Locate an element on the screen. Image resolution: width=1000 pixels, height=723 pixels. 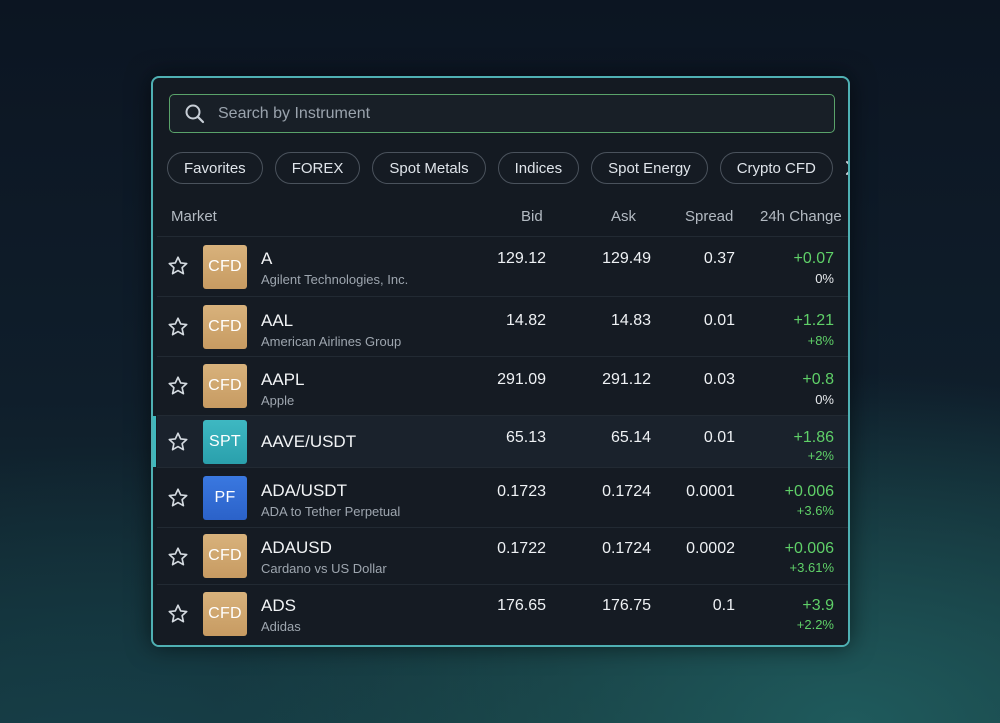
ask-price: 14.83 is located at coordinates (630, 320).